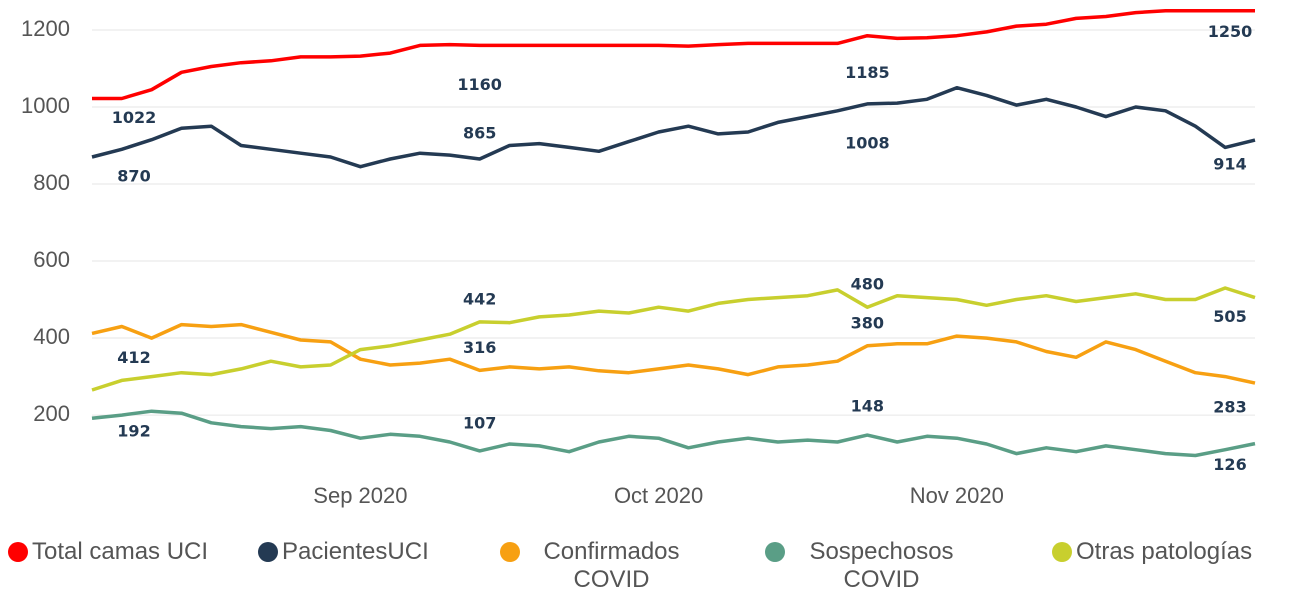  I want to click on legend-item: Total camas UCI, so click(108, 552).